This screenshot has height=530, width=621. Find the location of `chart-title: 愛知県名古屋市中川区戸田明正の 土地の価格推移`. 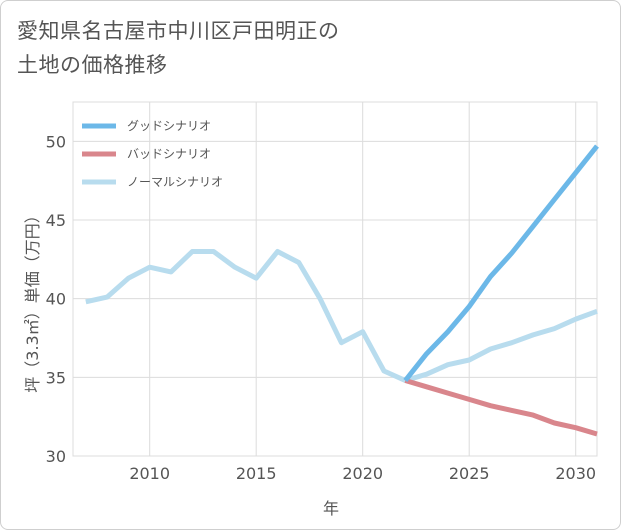

chart-title: 愛知県名古屋市中川区戸田明正の 土地の価格推移 is located at coordinates (178, 48).